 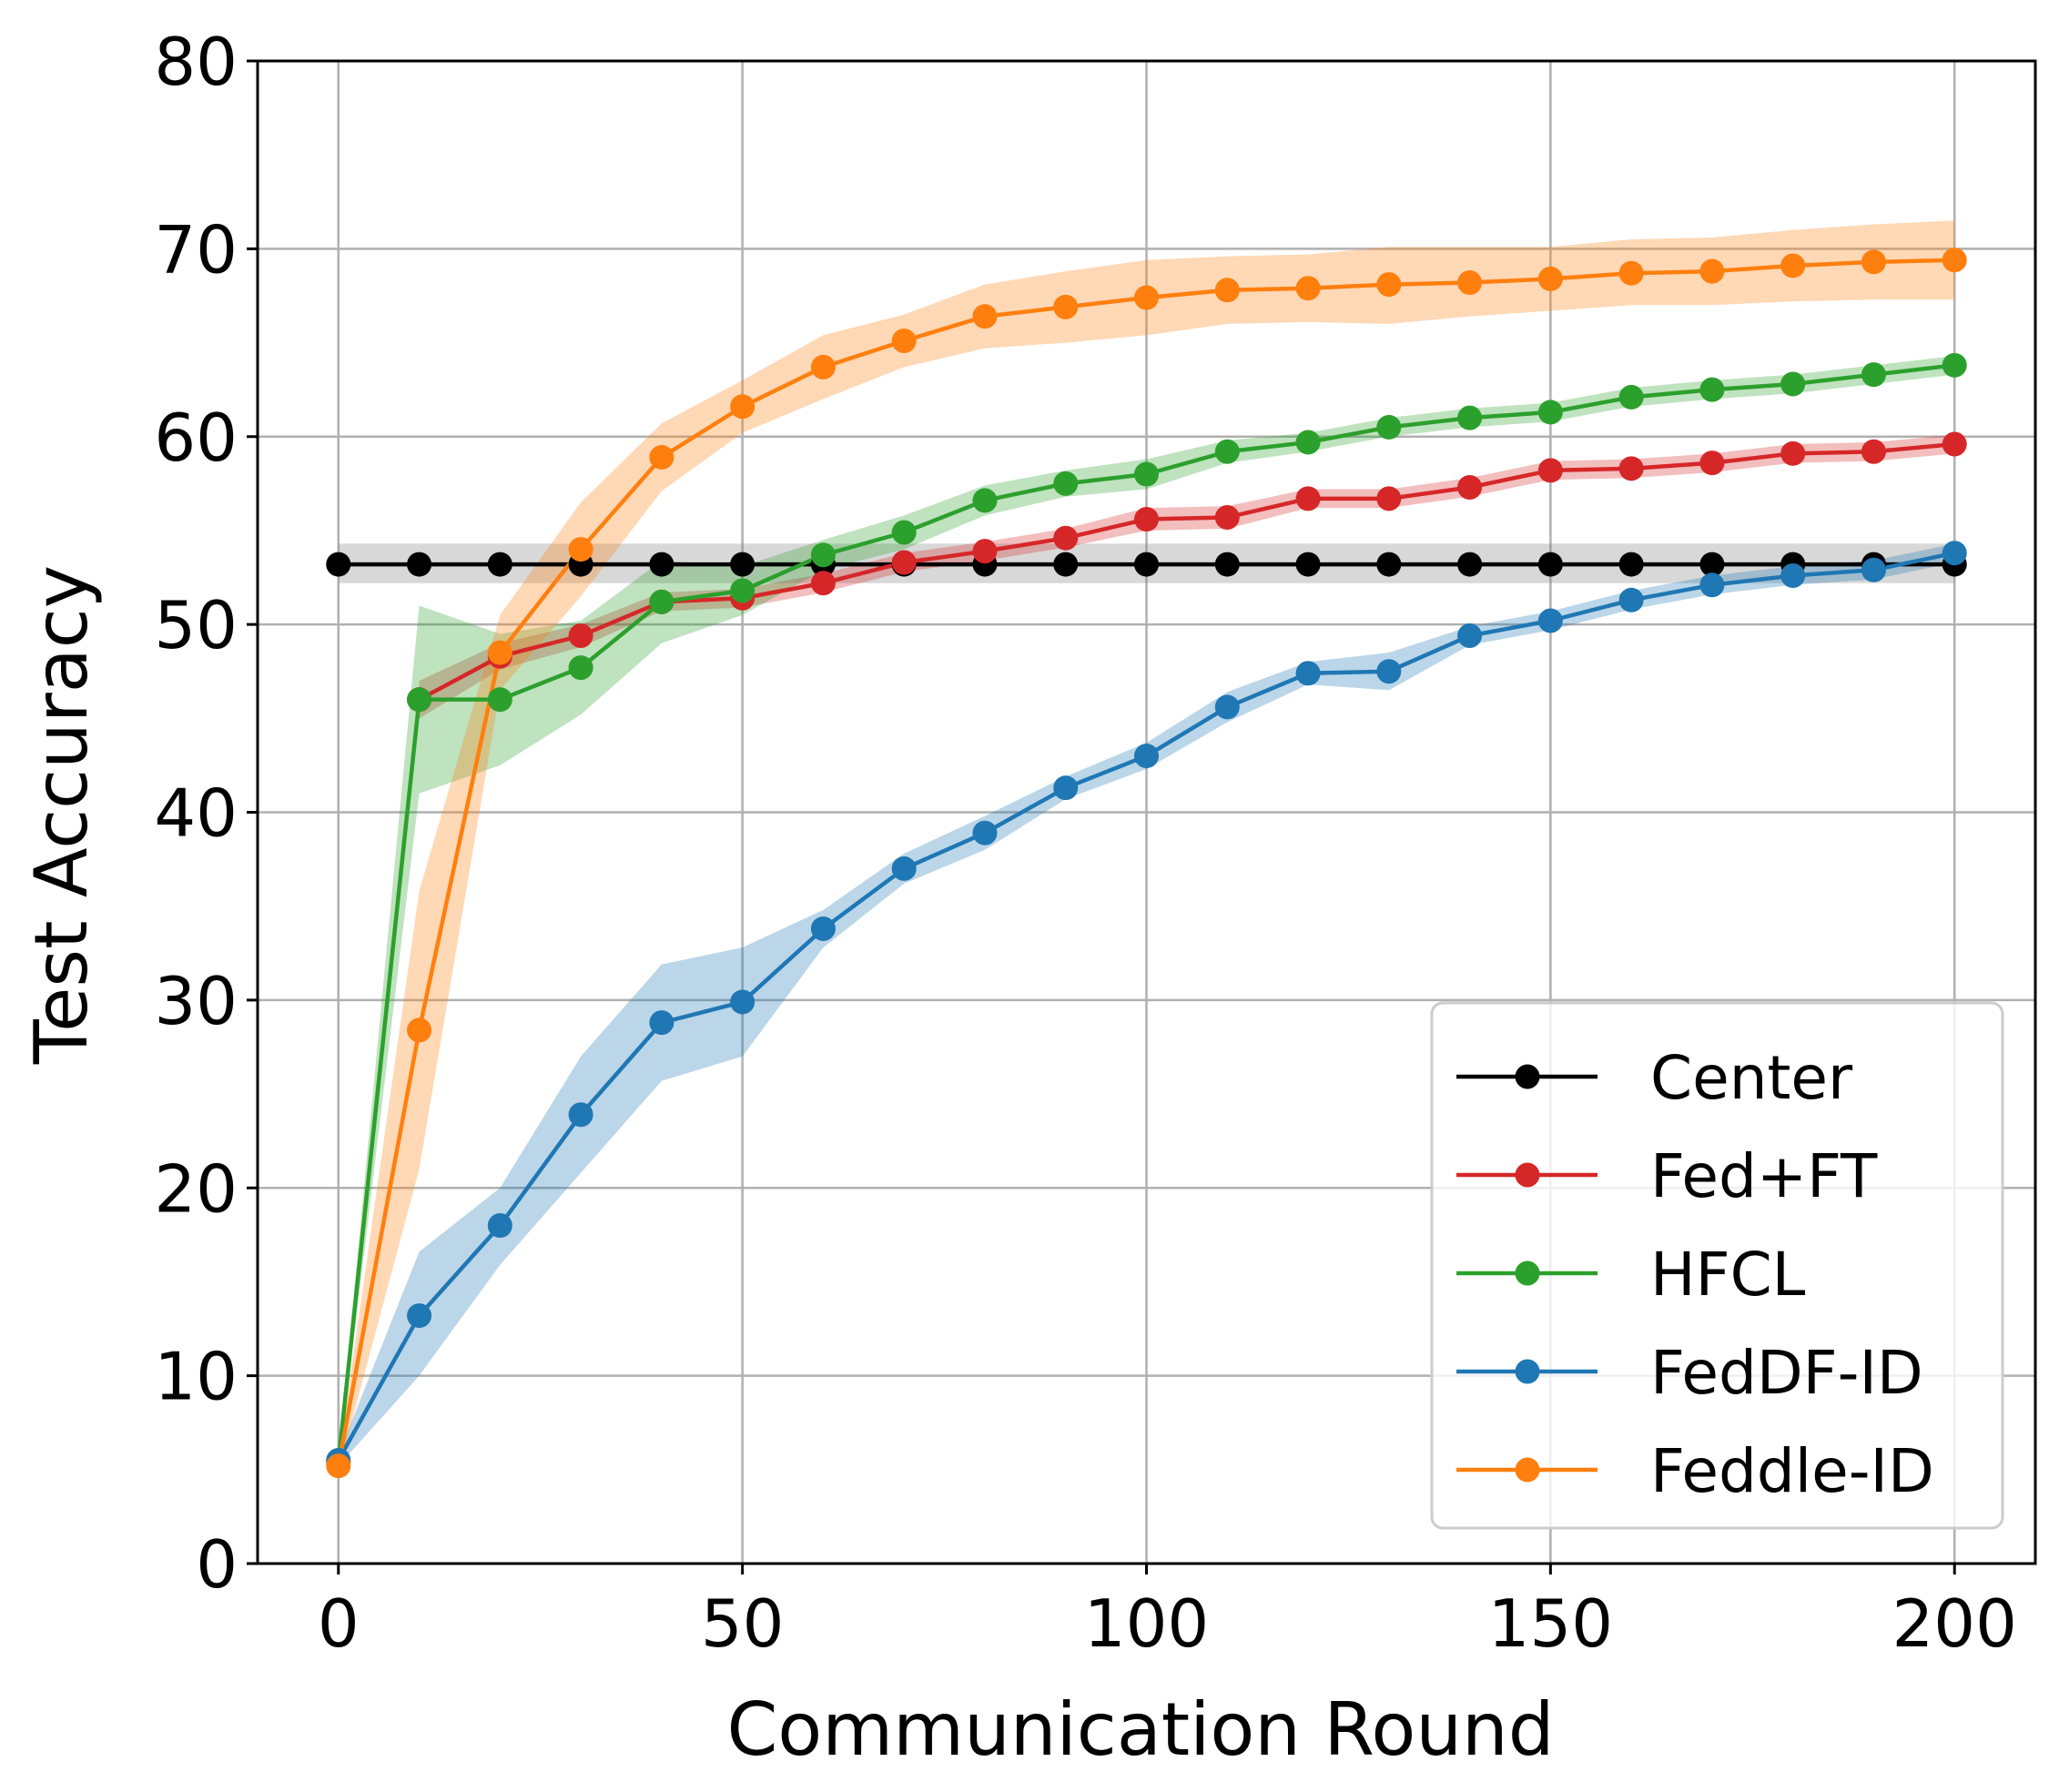 I want to click on y-tick-label: 10, so click(x=196, y=1377).